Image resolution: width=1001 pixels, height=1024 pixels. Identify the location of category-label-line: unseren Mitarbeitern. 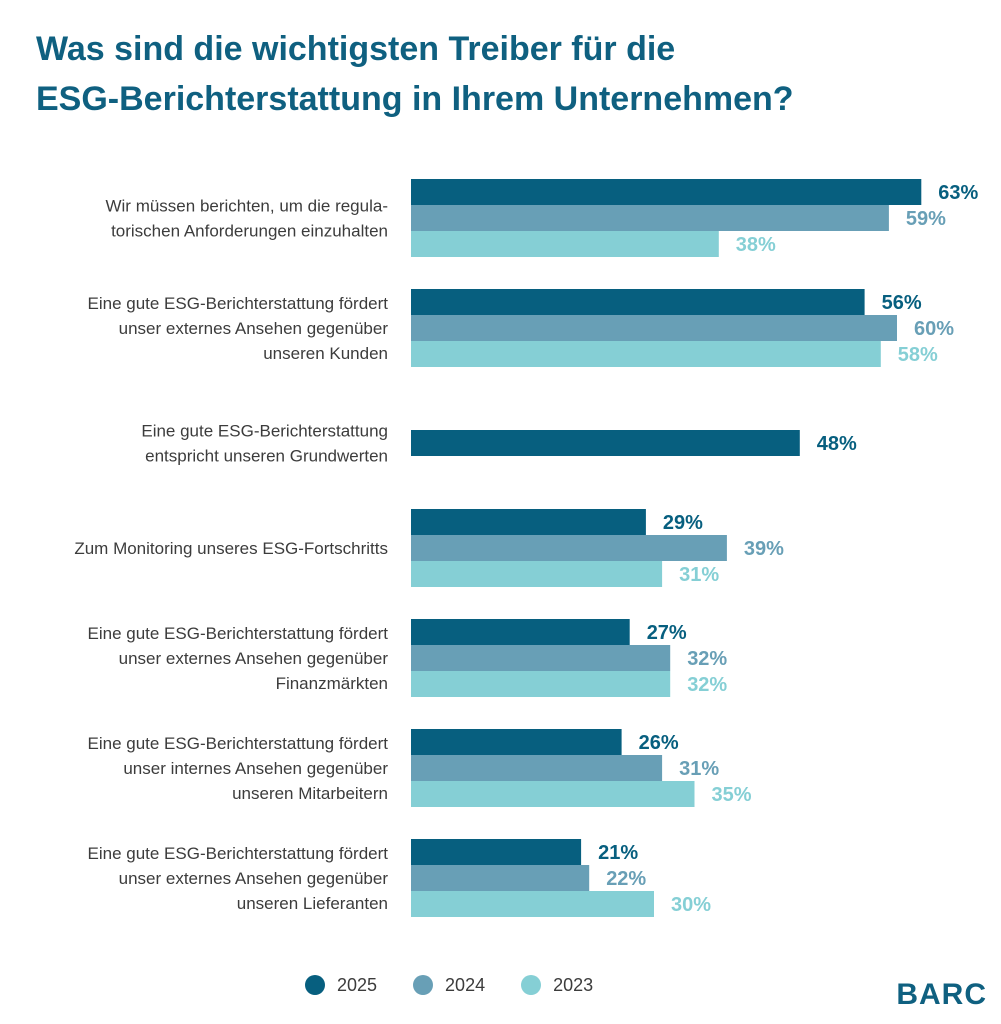
(310, 793).